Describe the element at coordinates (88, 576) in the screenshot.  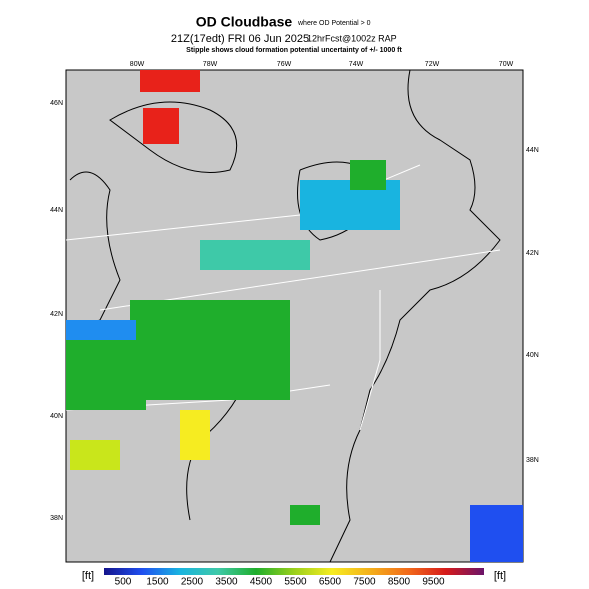
I see `unit-left: [ft]` at that location.